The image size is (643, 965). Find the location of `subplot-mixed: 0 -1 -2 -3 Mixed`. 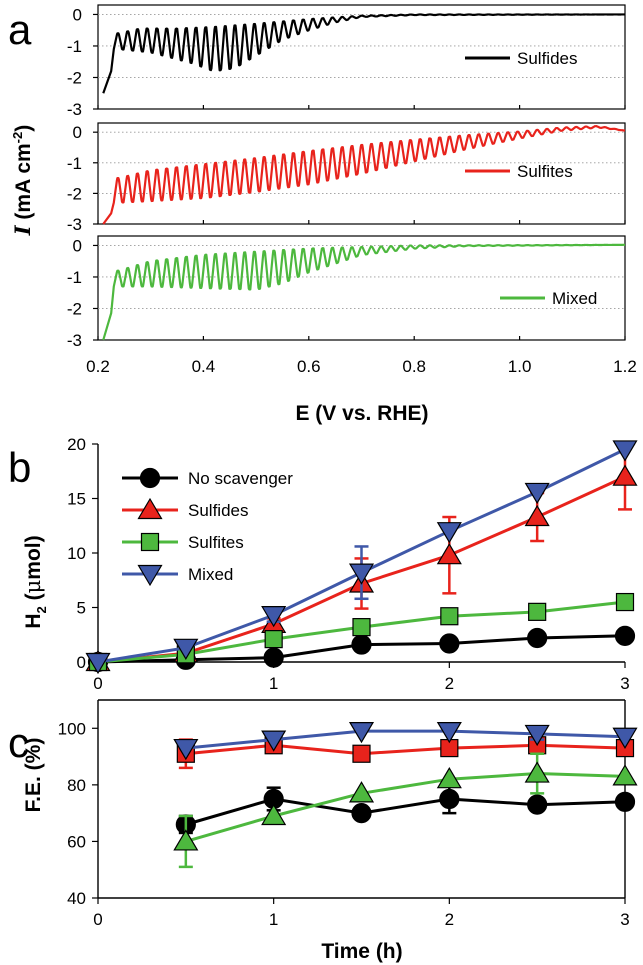

subplot-mixed: 0 -1 -2 -3 Mixed is located at coordinates (346, 292).